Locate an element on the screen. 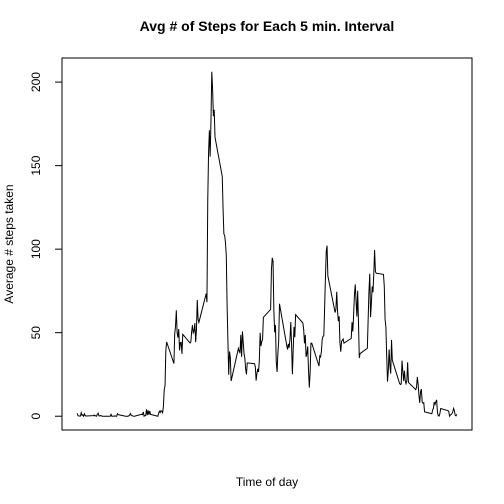 The height and width of the screenshot is (504, 504). x-axis-label: Time of day is located at coordinates (267, 482).